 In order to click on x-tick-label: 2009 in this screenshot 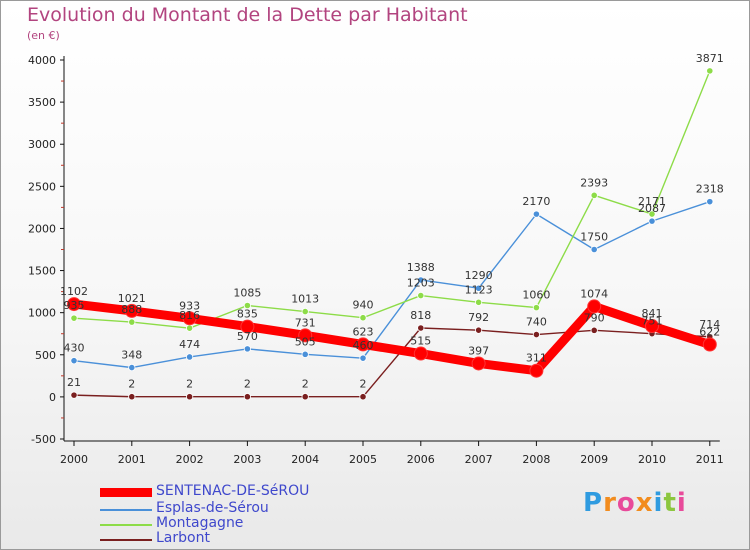, I will do `click(594, 459)`.